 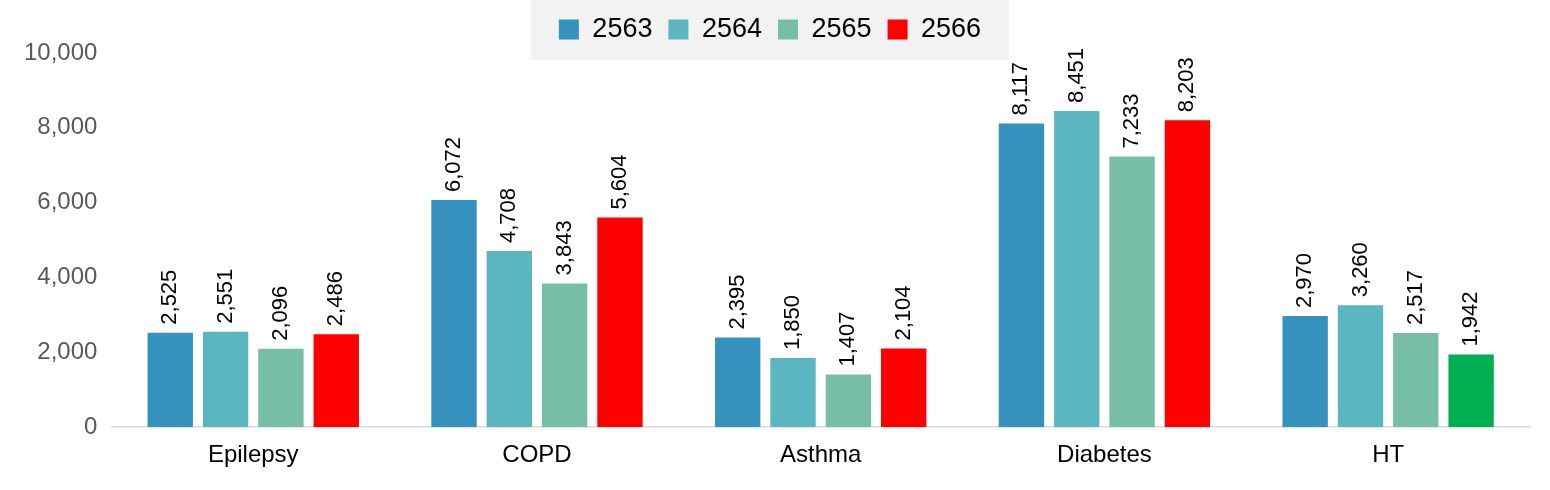 I want to click on y-tick-label: 10,000, so click(x=61, y=51).